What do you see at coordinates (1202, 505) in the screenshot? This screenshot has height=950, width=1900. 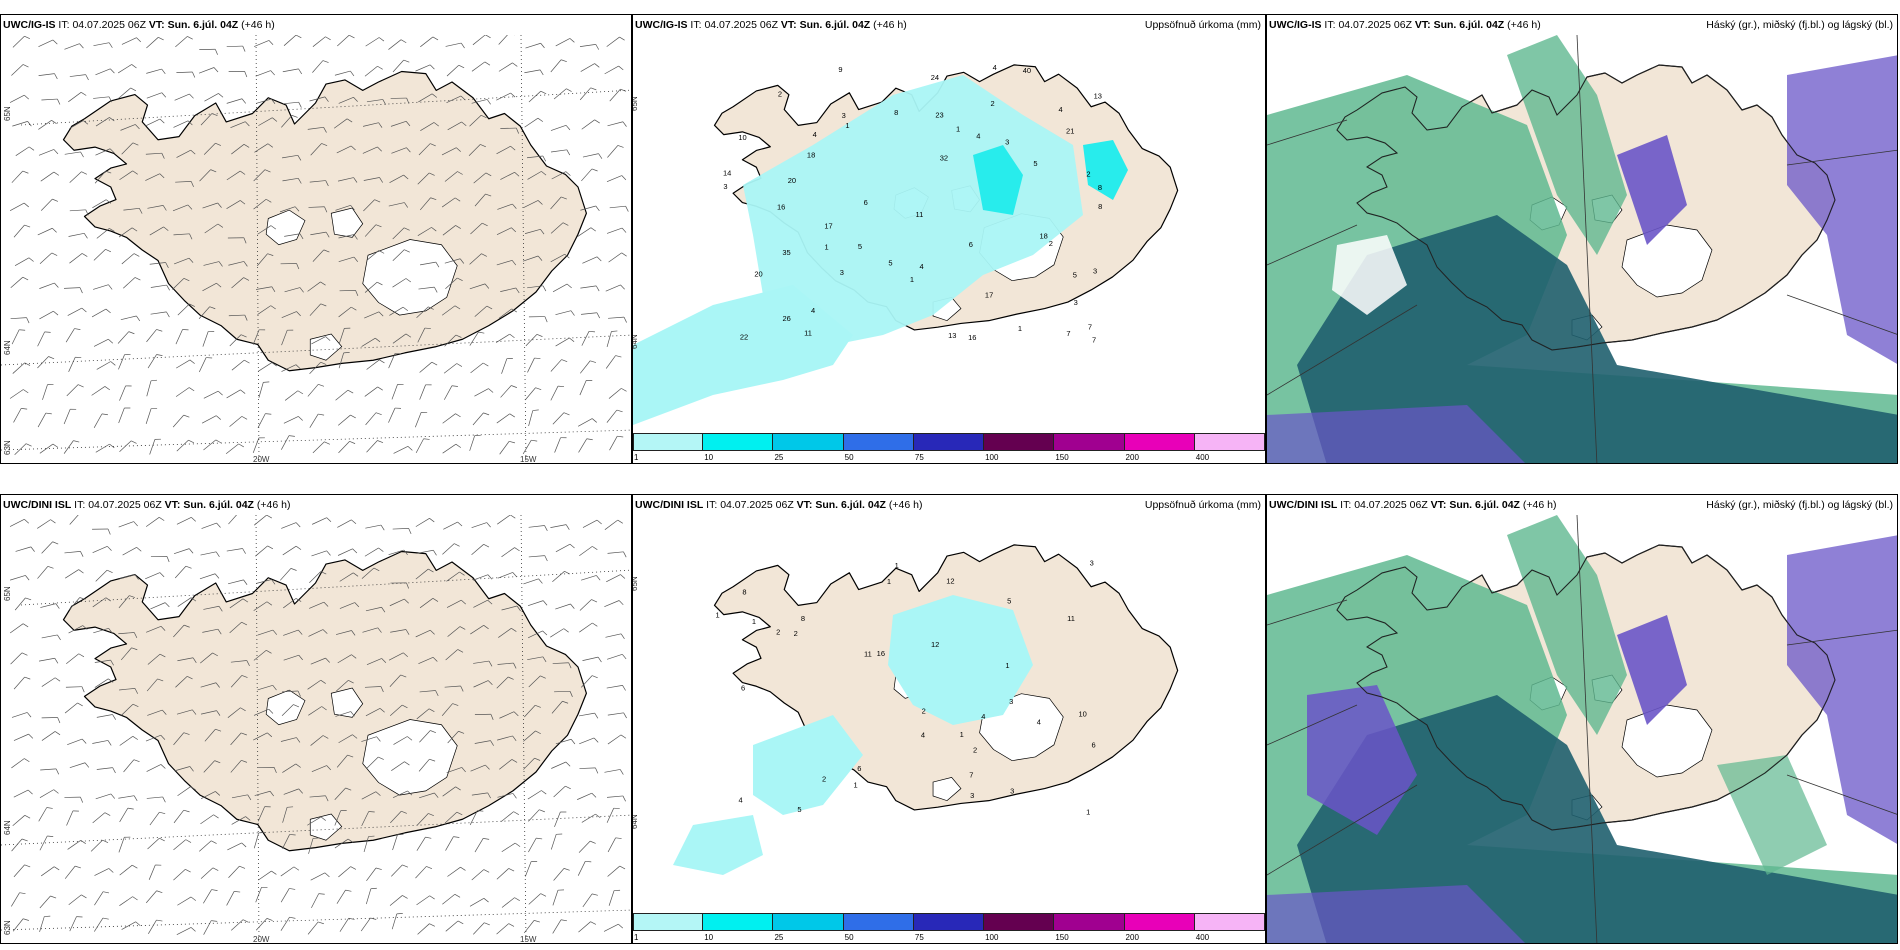 I see `precip-title: Uppsöfnuð úrkoma (mm)` at bounding box center [1202, 505].